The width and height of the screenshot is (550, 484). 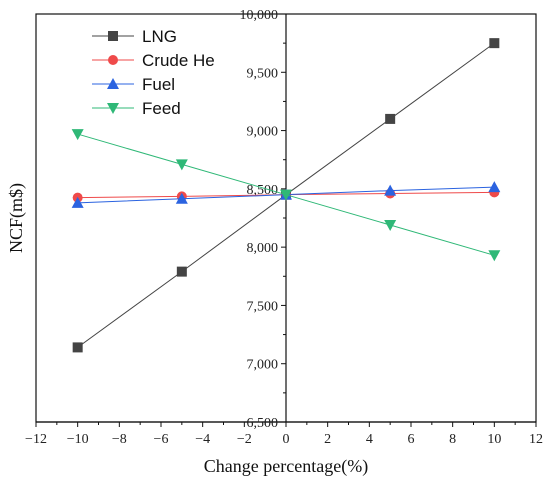 I want to click on y-tick-label: 8,500, so click(x=263, y=190).